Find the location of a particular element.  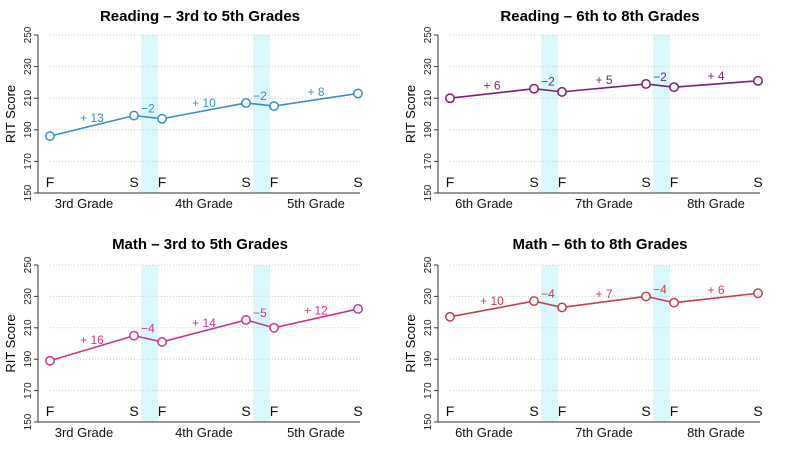

change-label-4: + 12 is located at coordinates (316, 310).